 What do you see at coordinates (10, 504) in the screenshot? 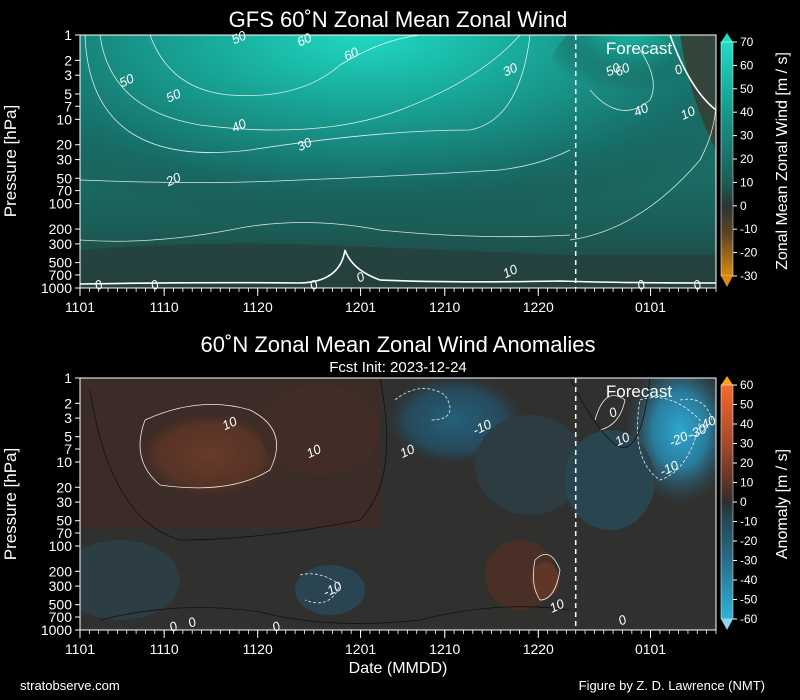
I see `y-axis-label-bottom: Pressure [hPa]` at bounding box center [10, 504].